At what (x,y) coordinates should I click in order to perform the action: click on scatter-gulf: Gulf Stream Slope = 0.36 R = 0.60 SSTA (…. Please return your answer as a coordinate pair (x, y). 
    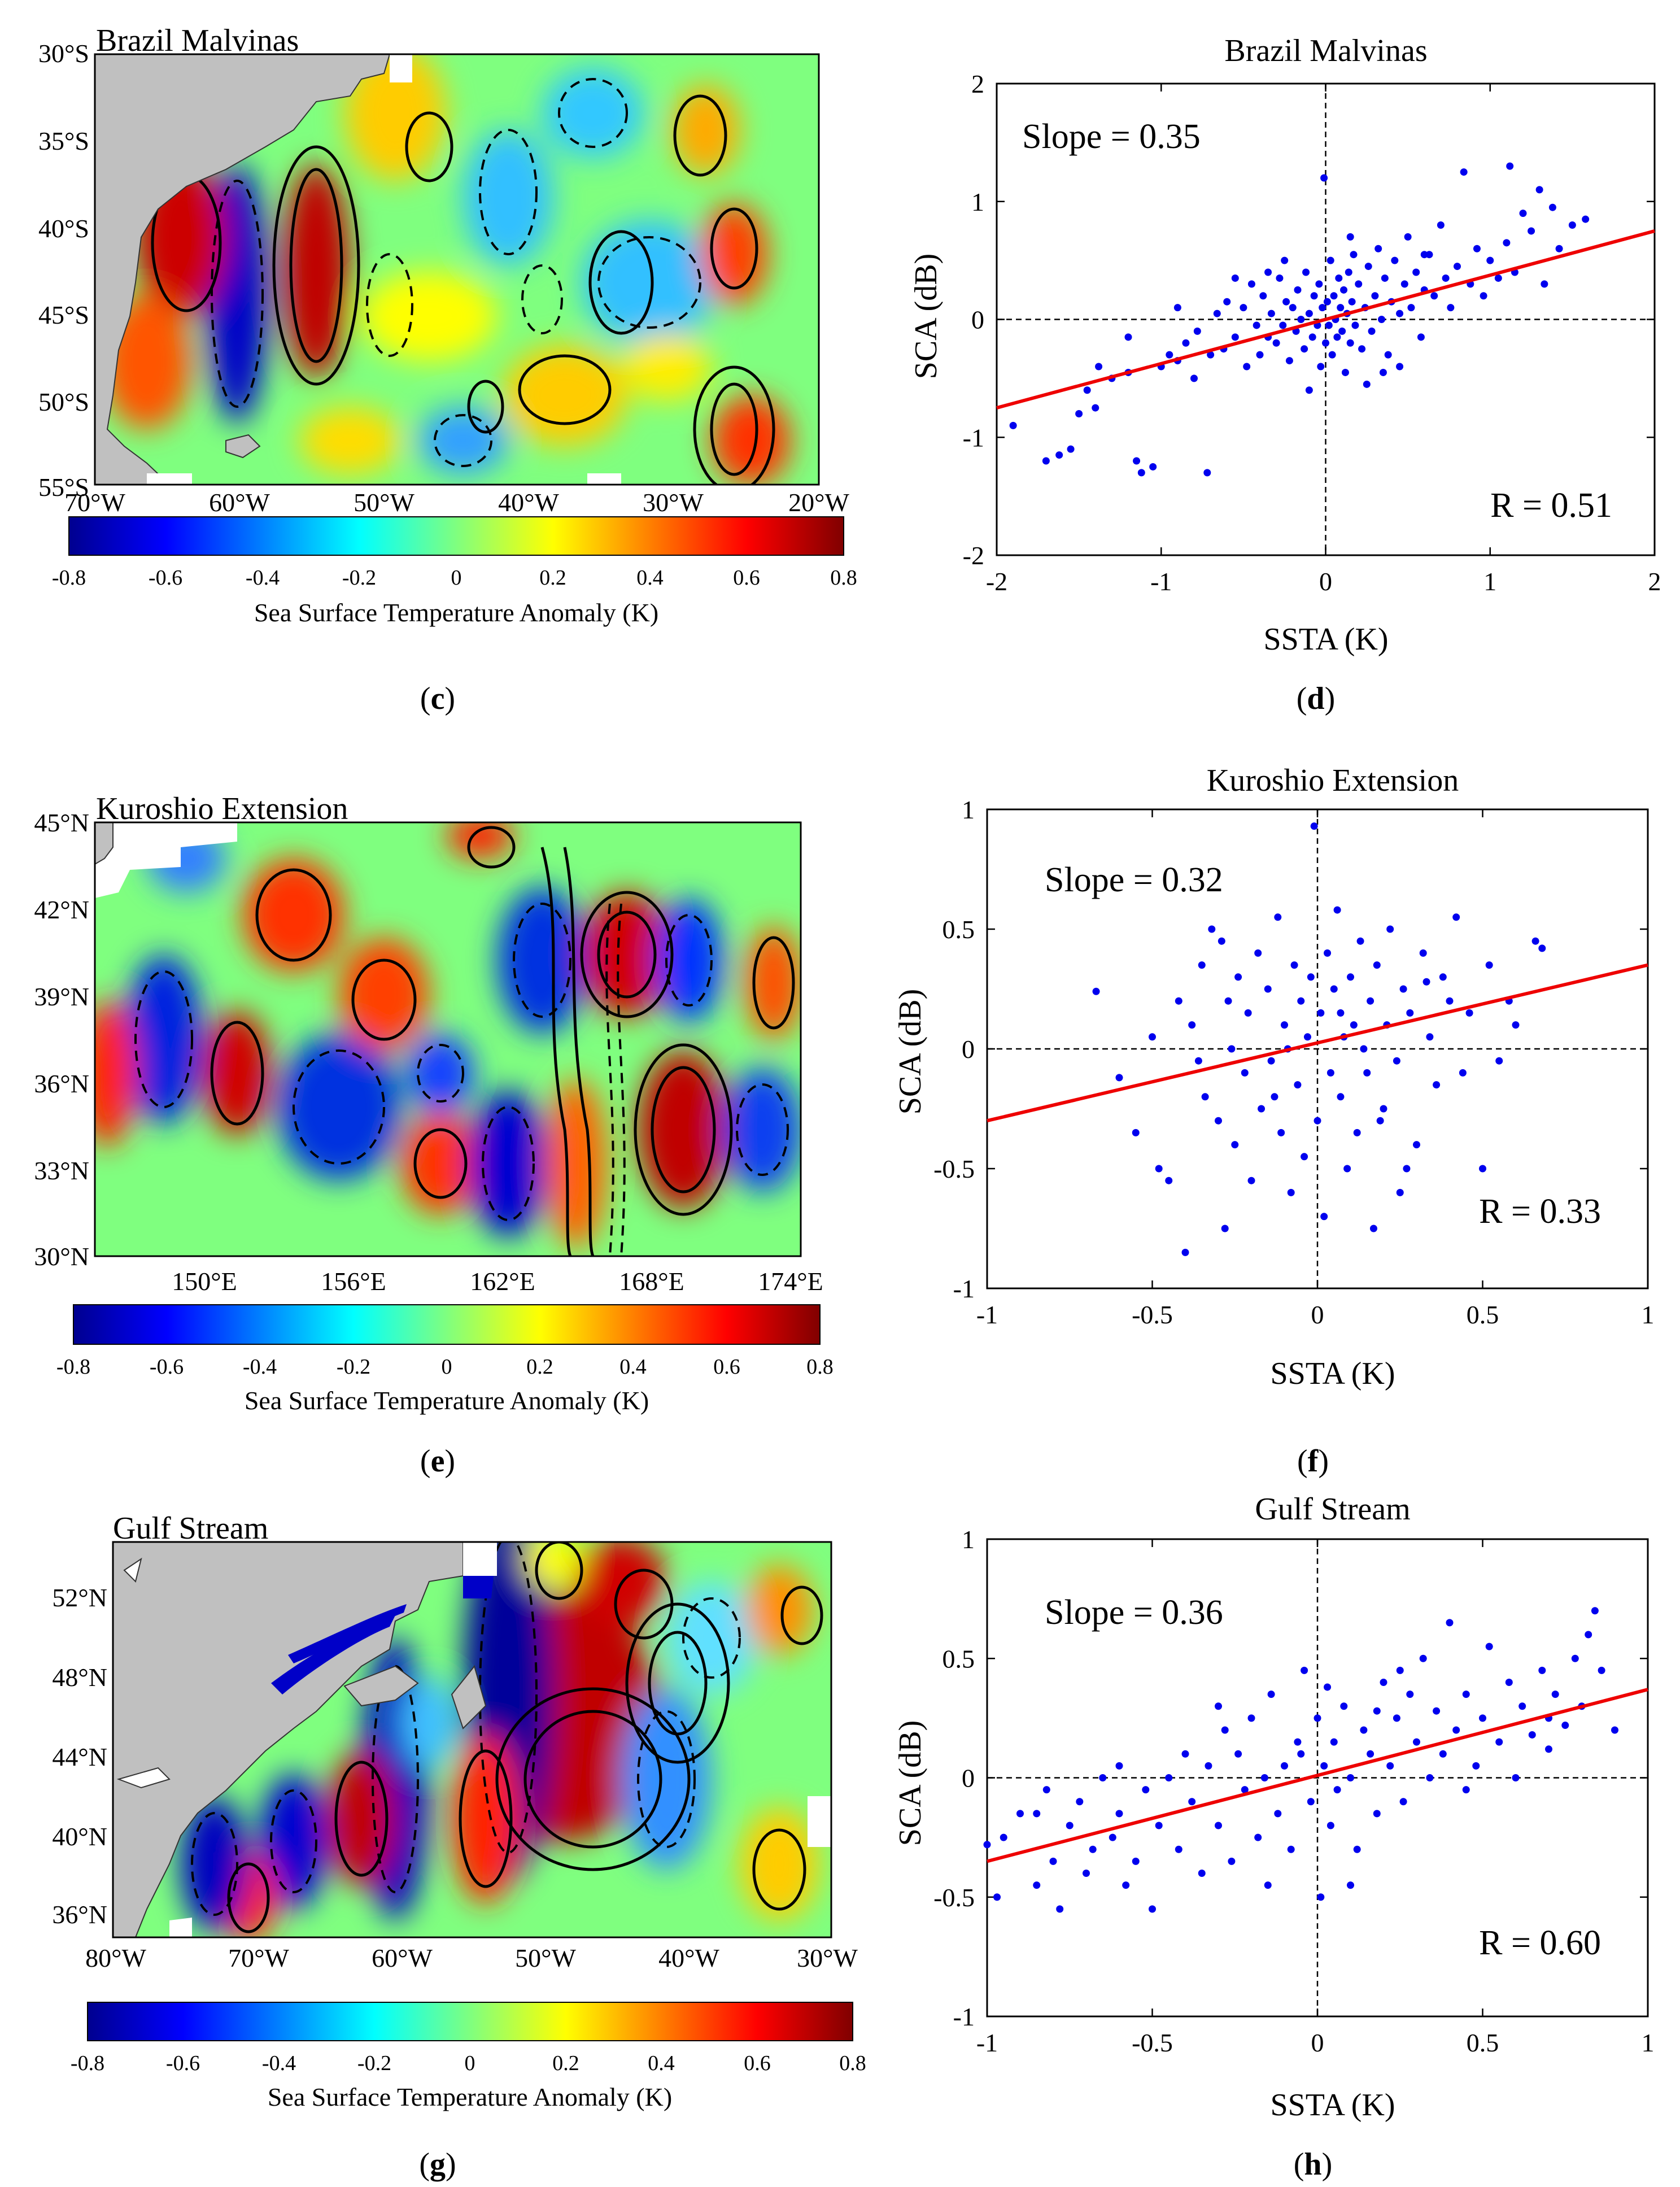
    Looking at the image, I should click on (1274, 1837).